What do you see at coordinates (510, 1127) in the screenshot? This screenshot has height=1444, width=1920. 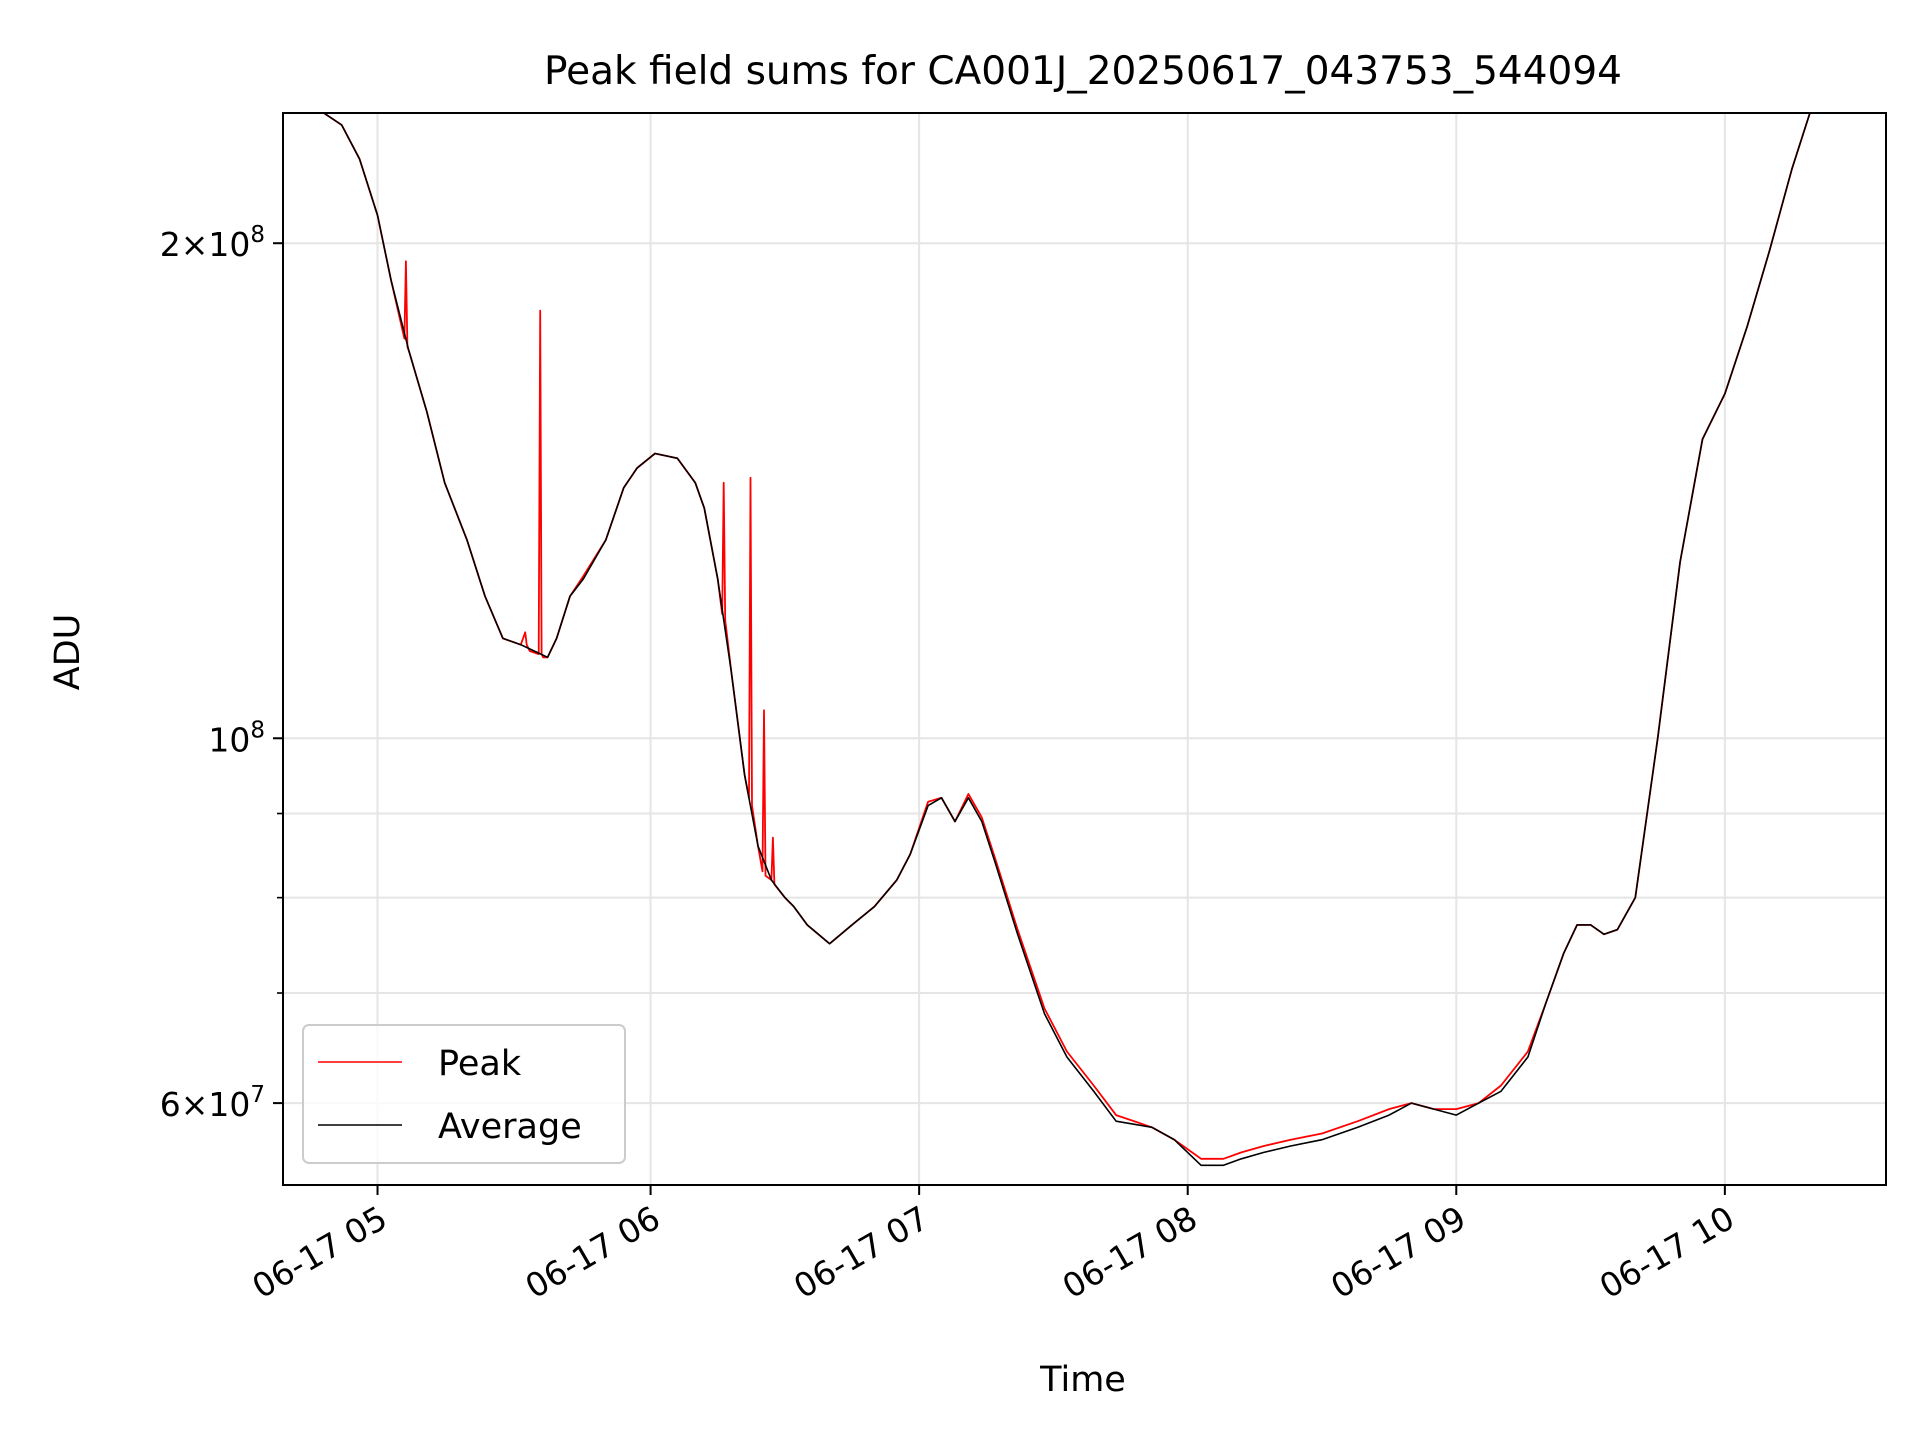 I see `legend-average-label: Average` at bounding box center [510, 1127].